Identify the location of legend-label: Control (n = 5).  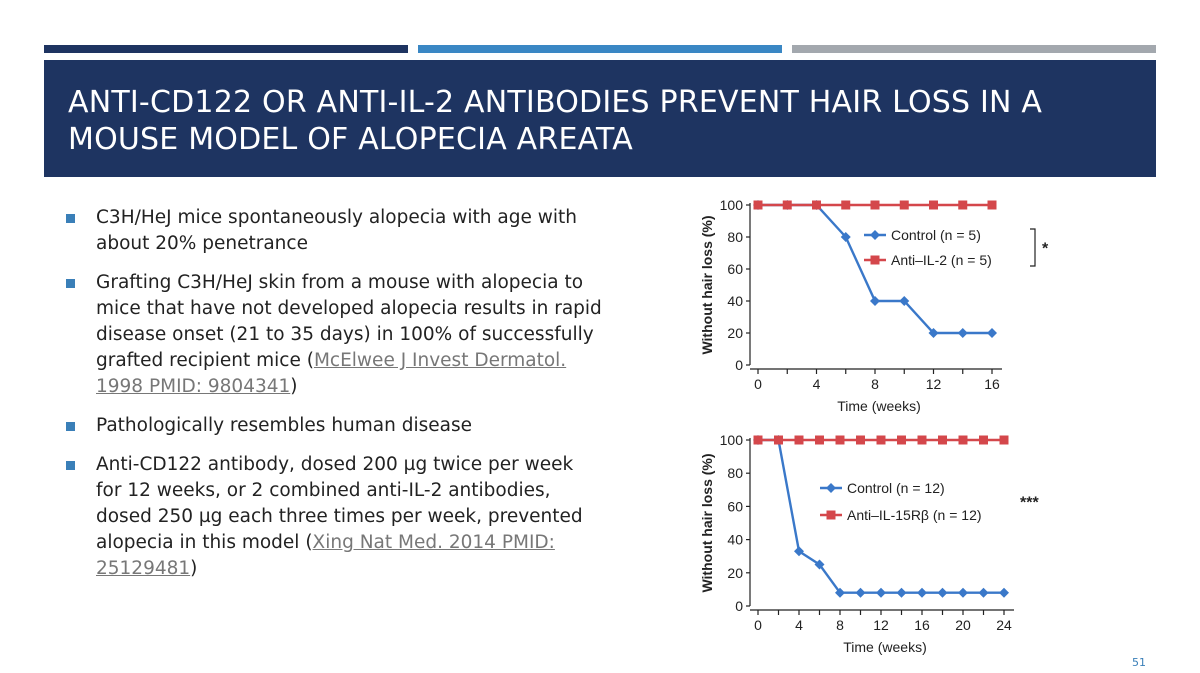
(936, 235).